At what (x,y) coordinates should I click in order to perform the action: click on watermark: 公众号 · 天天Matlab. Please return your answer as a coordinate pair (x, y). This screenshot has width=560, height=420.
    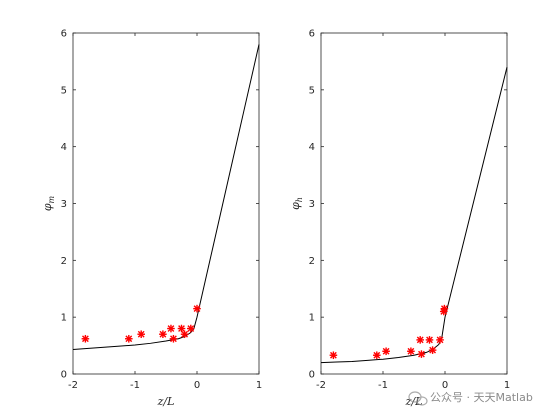
    Looking at the image, I should click on (470, 398).